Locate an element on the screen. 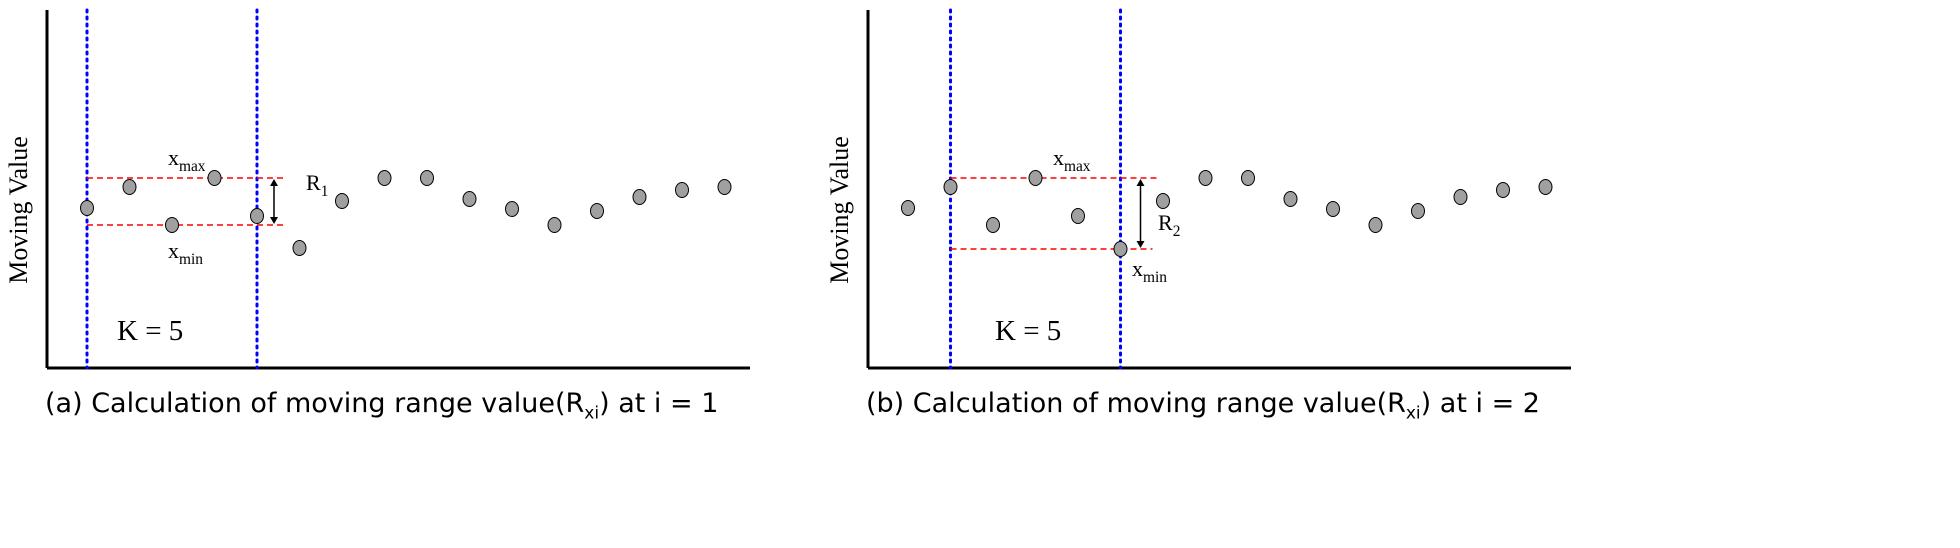  range-label: R2 is located at coordinates (1169, 225).